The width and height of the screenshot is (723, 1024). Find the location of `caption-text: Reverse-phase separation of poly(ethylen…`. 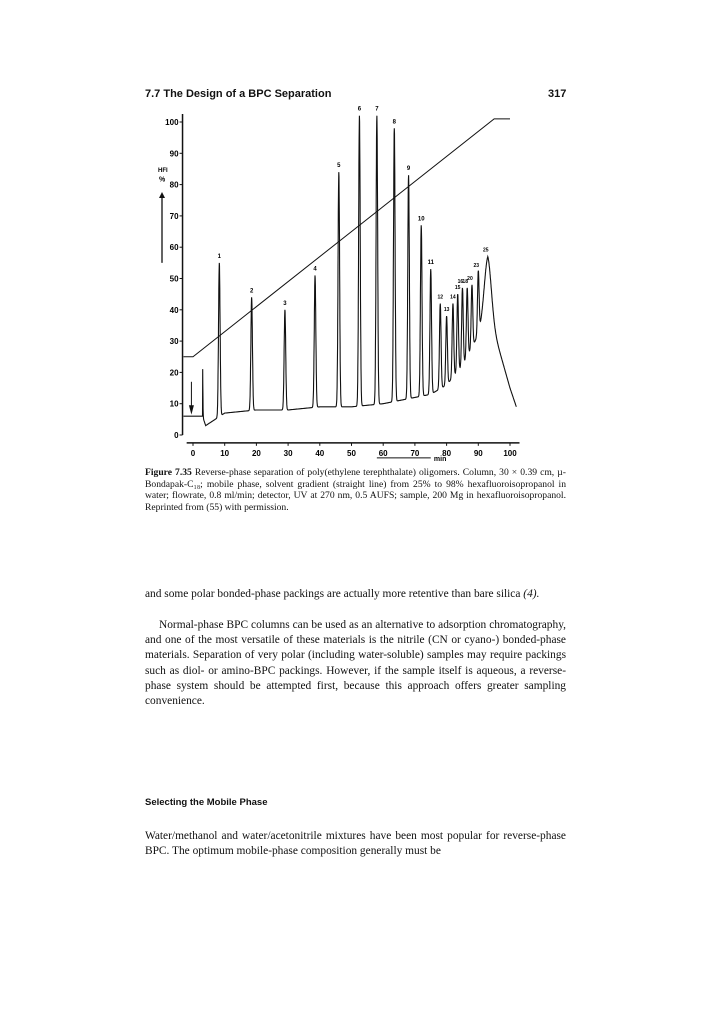

caption-text: Reverse-phase separation of poly(ethylen… is located at coordinates (355, 490).